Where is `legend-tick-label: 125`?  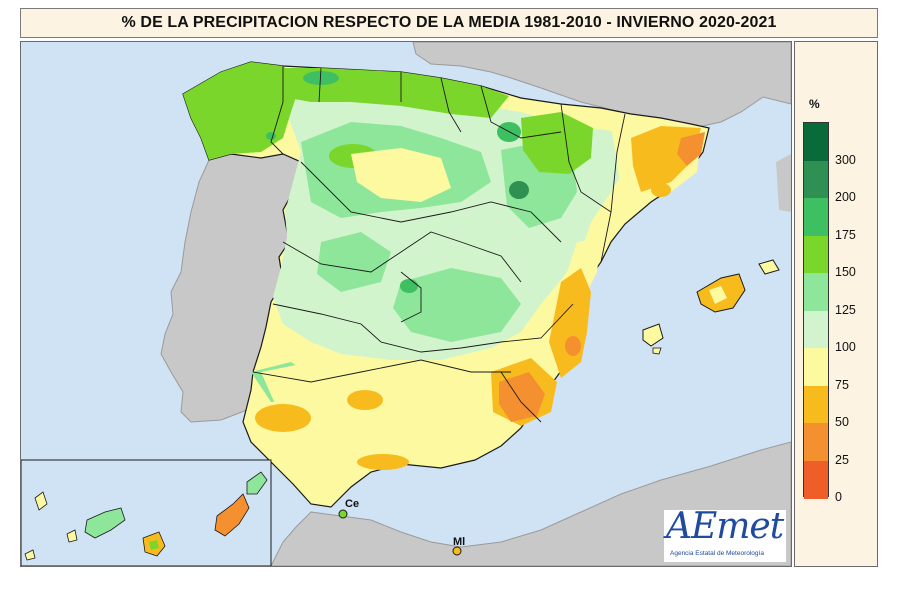 legend-tick-label: 125 is located at coordinates (845, 309).